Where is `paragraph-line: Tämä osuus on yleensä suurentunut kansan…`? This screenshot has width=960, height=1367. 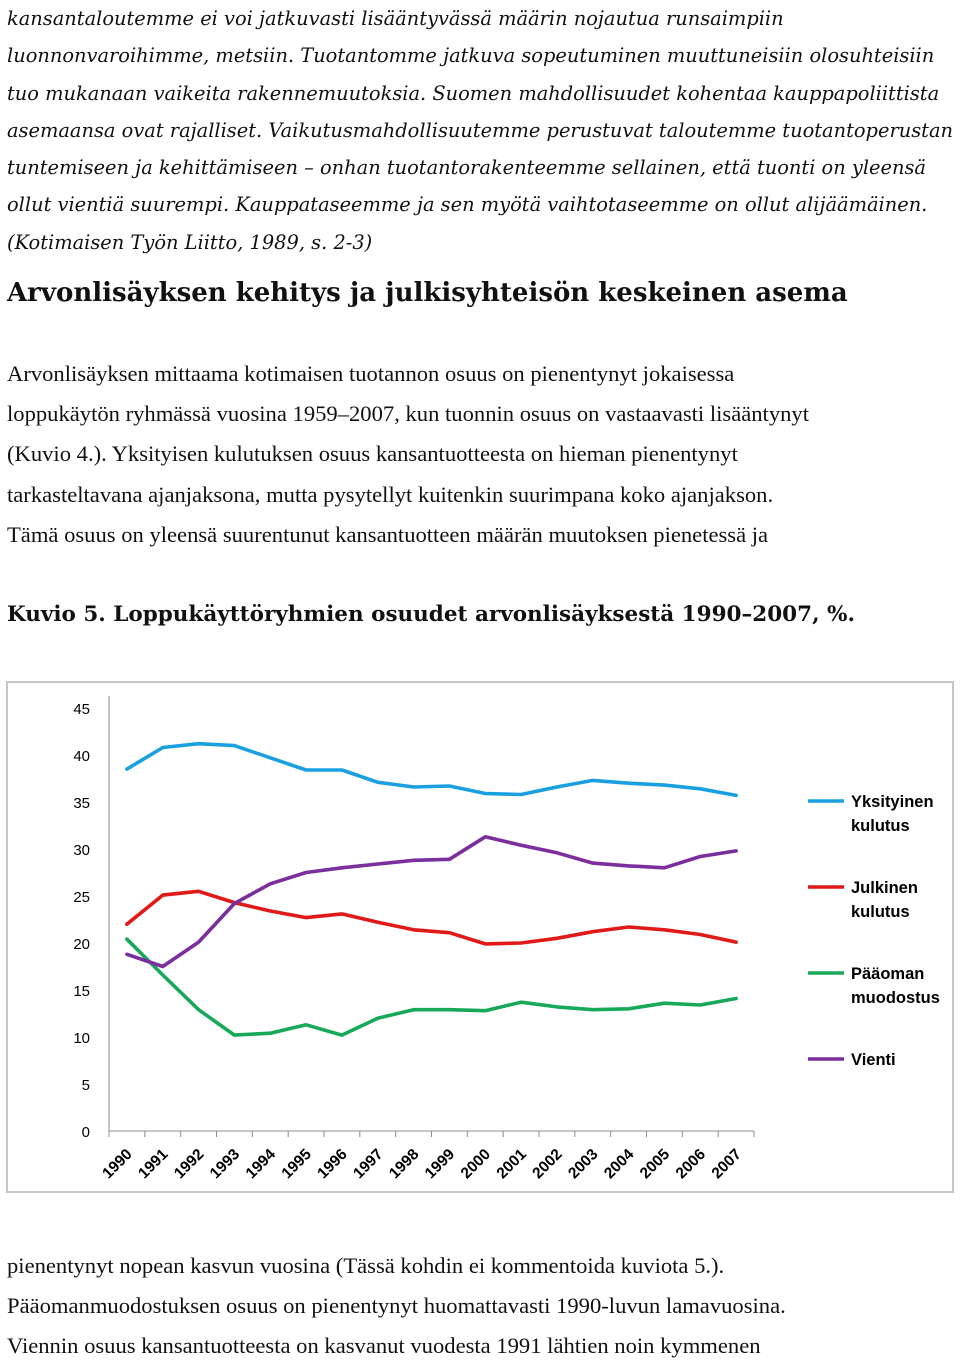
paragraph-line: Tämä osuus on yleensä suurentunut kansan… is located at coordinates (388, 534).